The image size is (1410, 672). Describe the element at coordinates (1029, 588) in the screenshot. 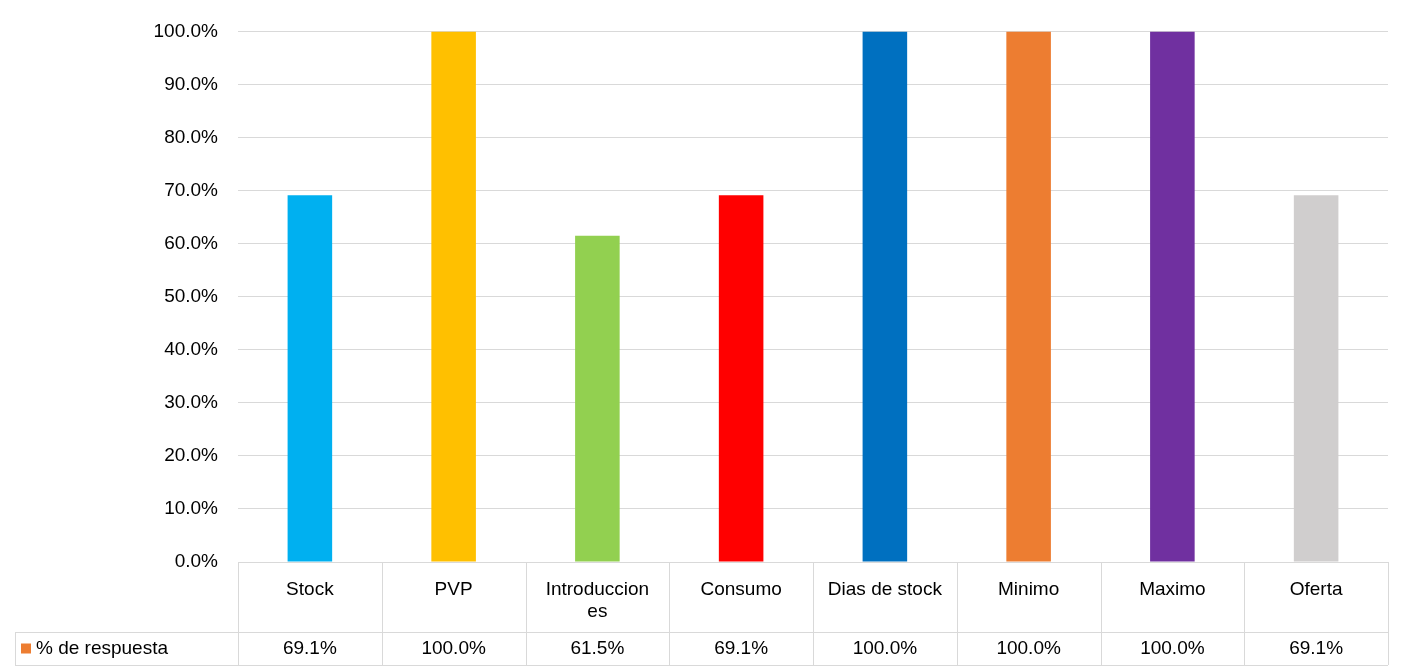

I see `x-tick-label: Minimo` at that location.